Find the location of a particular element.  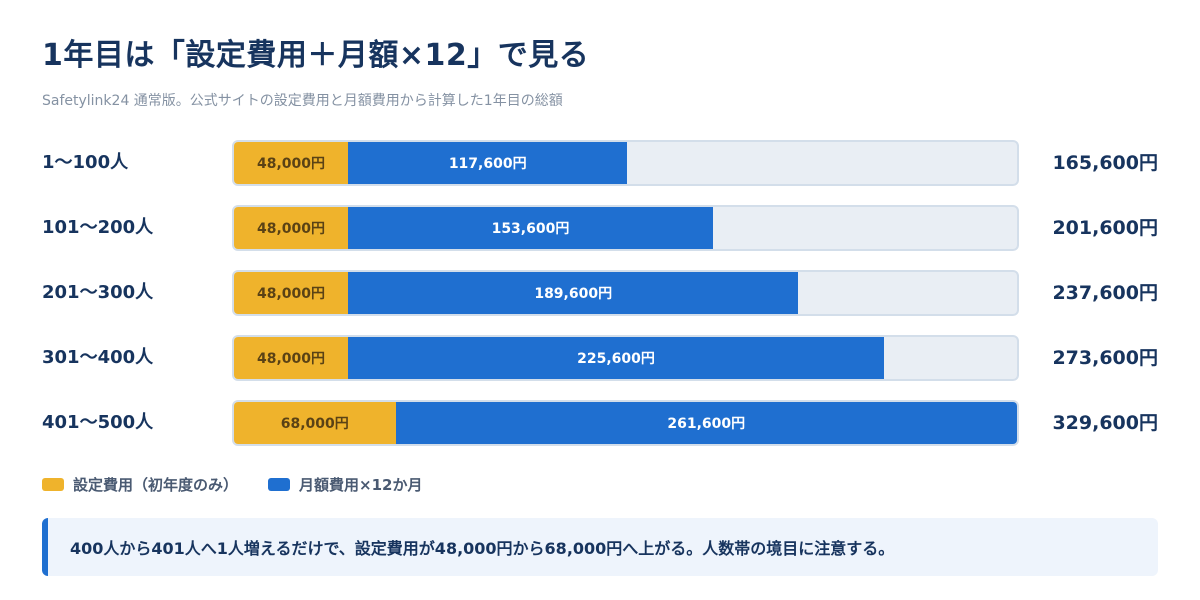

chart-row: 401〜500人 68,000円 261,600円 329,600円 is located at coordinates (600, 423).